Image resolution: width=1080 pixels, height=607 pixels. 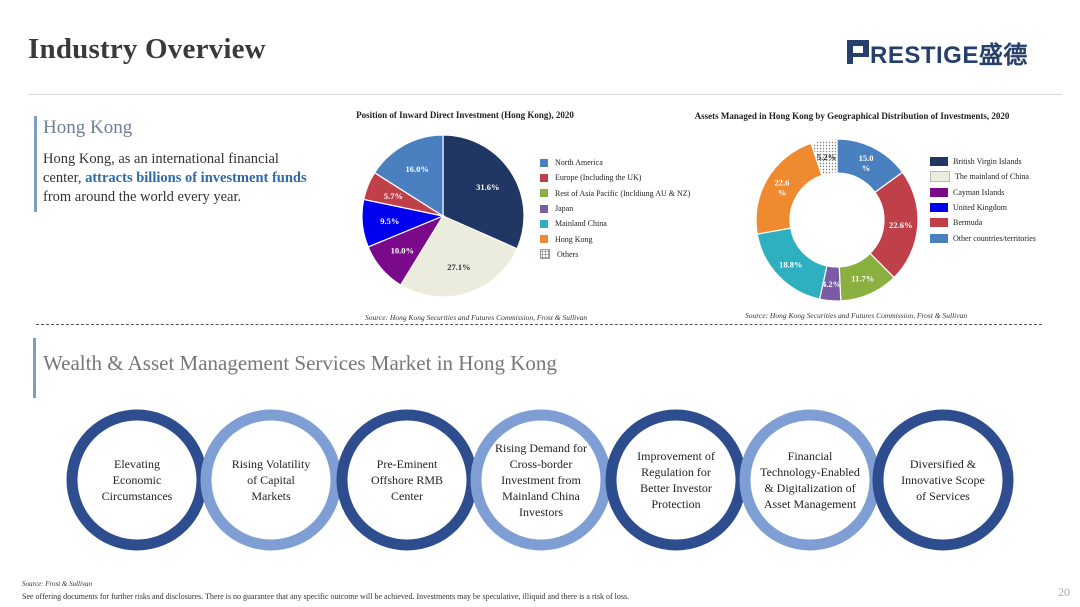 What do you see at coordinates (615, 223) in the screenshot?
I see `chart1-legend-item-4: Mainland China` at bounding box center [615, 223].